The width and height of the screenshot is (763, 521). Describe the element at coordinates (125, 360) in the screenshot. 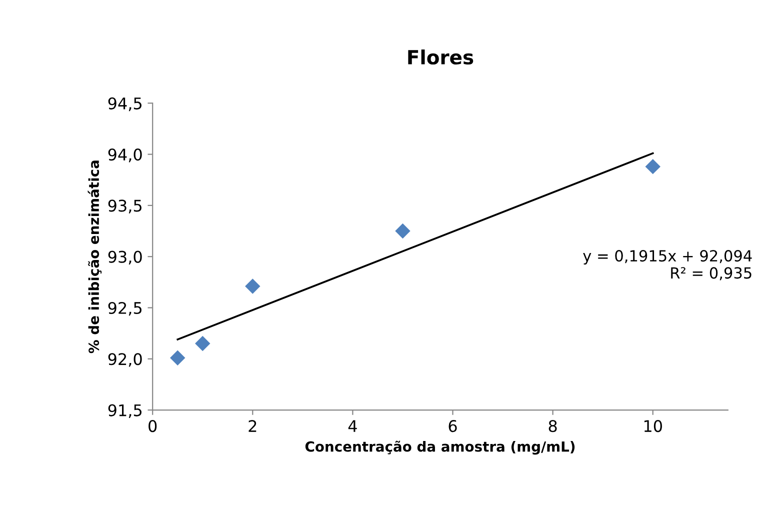

I see `y-tick-label: 92,0` at that location.